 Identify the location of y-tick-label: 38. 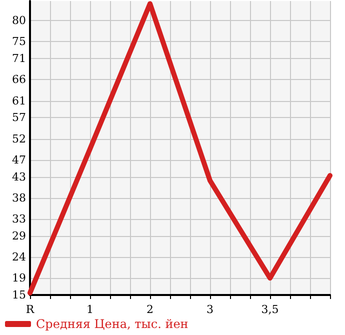
(19, 197).